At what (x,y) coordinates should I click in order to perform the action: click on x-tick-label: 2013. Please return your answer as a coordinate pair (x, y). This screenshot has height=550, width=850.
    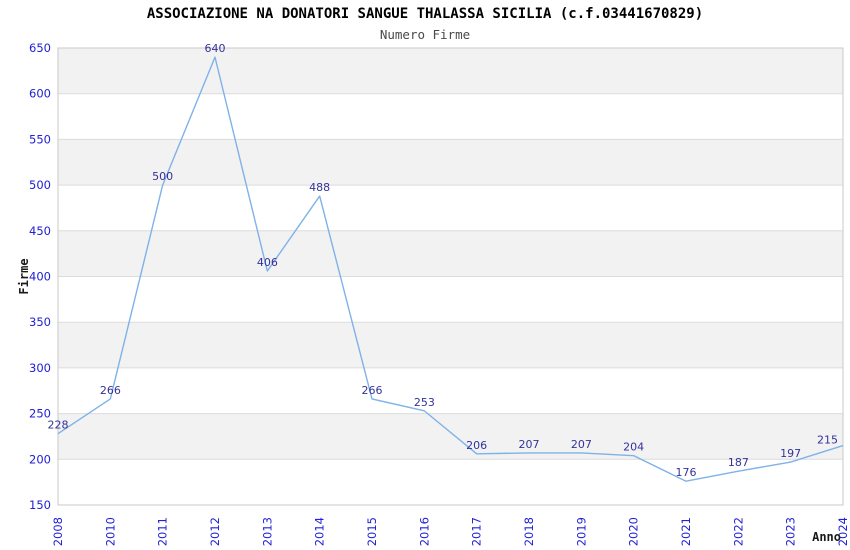
    Looking at the image, I should click on (267, 531).